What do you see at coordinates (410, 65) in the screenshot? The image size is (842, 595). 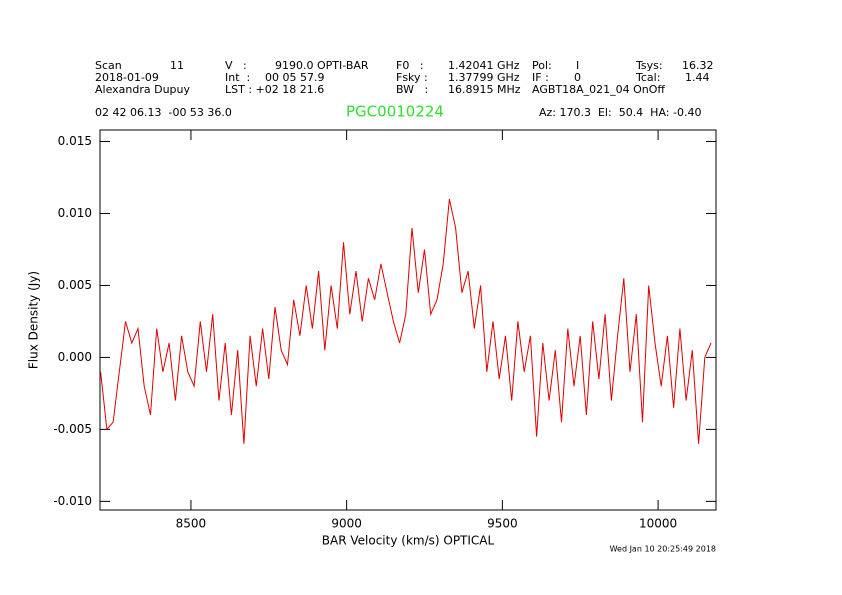 I see `header-text: F0 :` at bounding box center [410, 65].